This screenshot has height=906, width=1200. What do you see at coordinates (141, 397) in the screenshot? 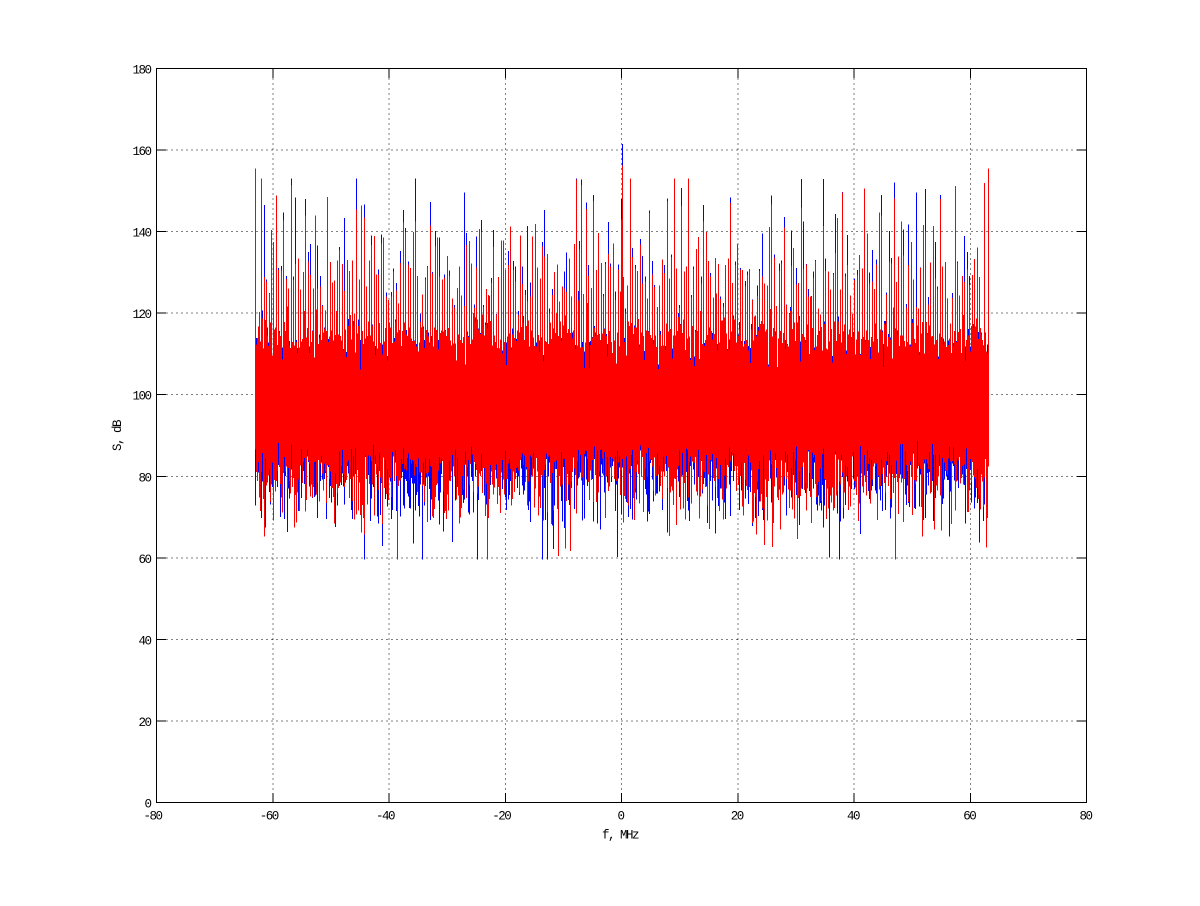
I see `svg-text: 100` at bounding box center [141, 397].